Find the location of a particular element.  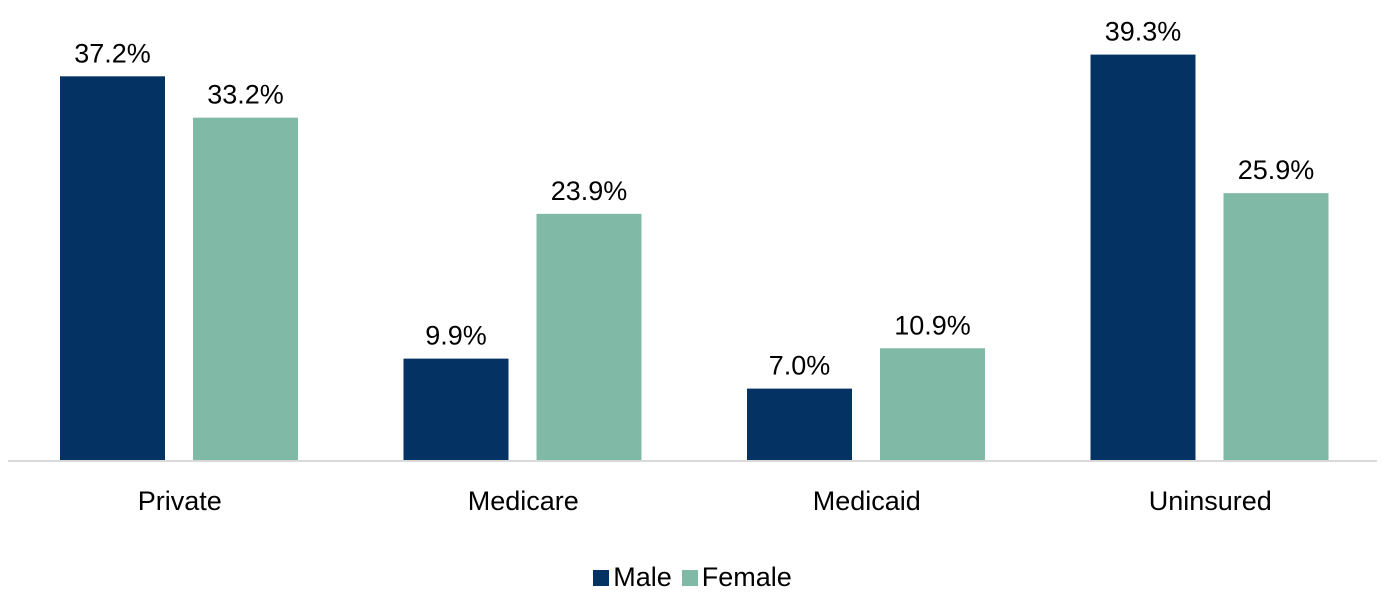

bar-male-private is located at coordinates (112, 269).